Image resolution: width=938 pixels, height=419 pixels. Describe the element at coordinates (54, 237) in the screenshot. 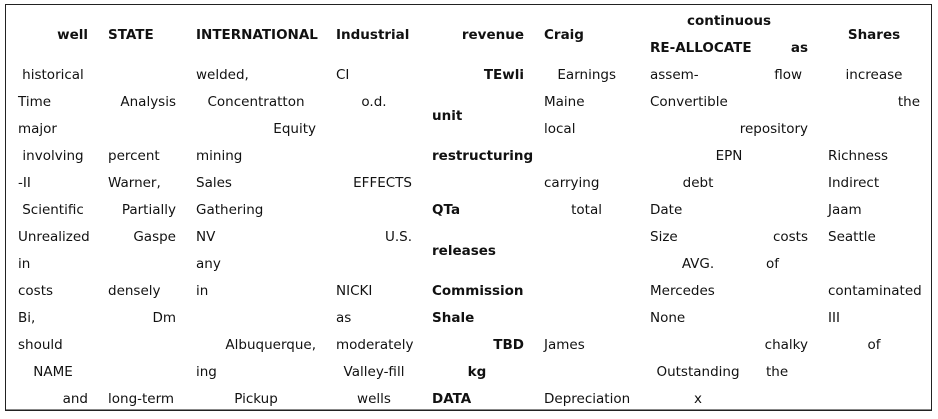

I see `cell: Unrealized` at that location.